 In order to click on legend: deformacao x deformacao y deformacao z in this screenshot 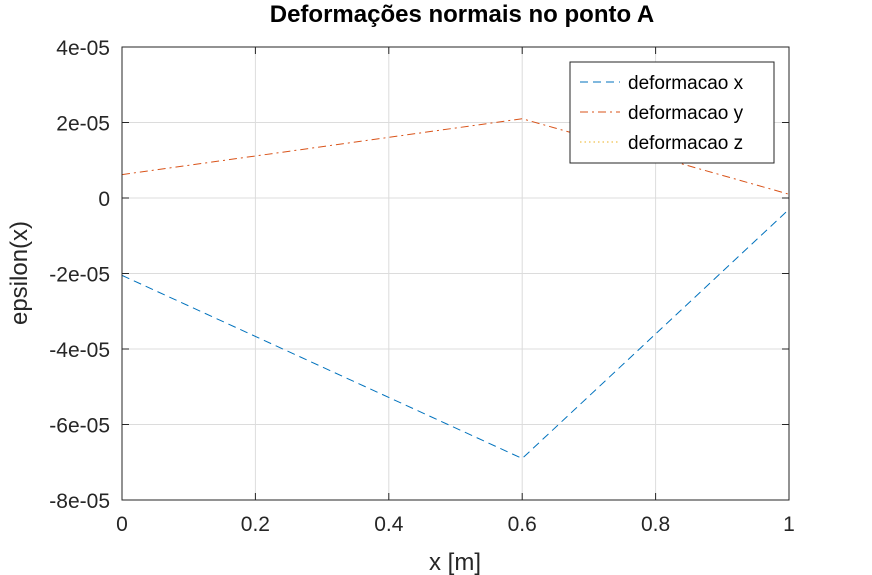, I will do `click(672, 112)`.